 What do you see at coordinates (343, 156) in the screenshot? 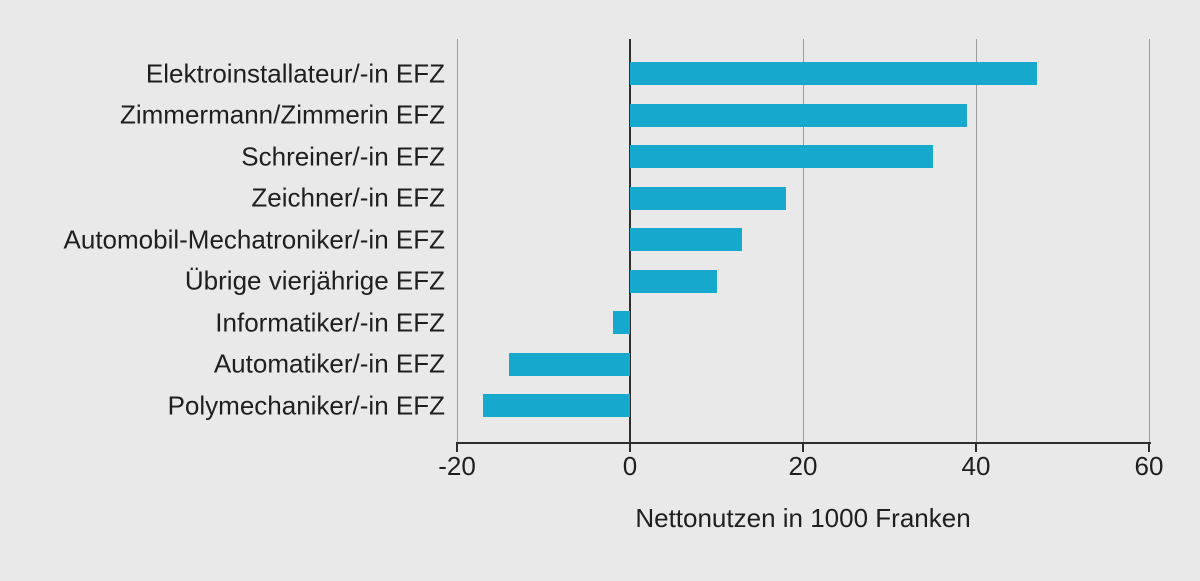
I see `category-label: Schreiner/-in EFZ` at bounding box center [343, 156].